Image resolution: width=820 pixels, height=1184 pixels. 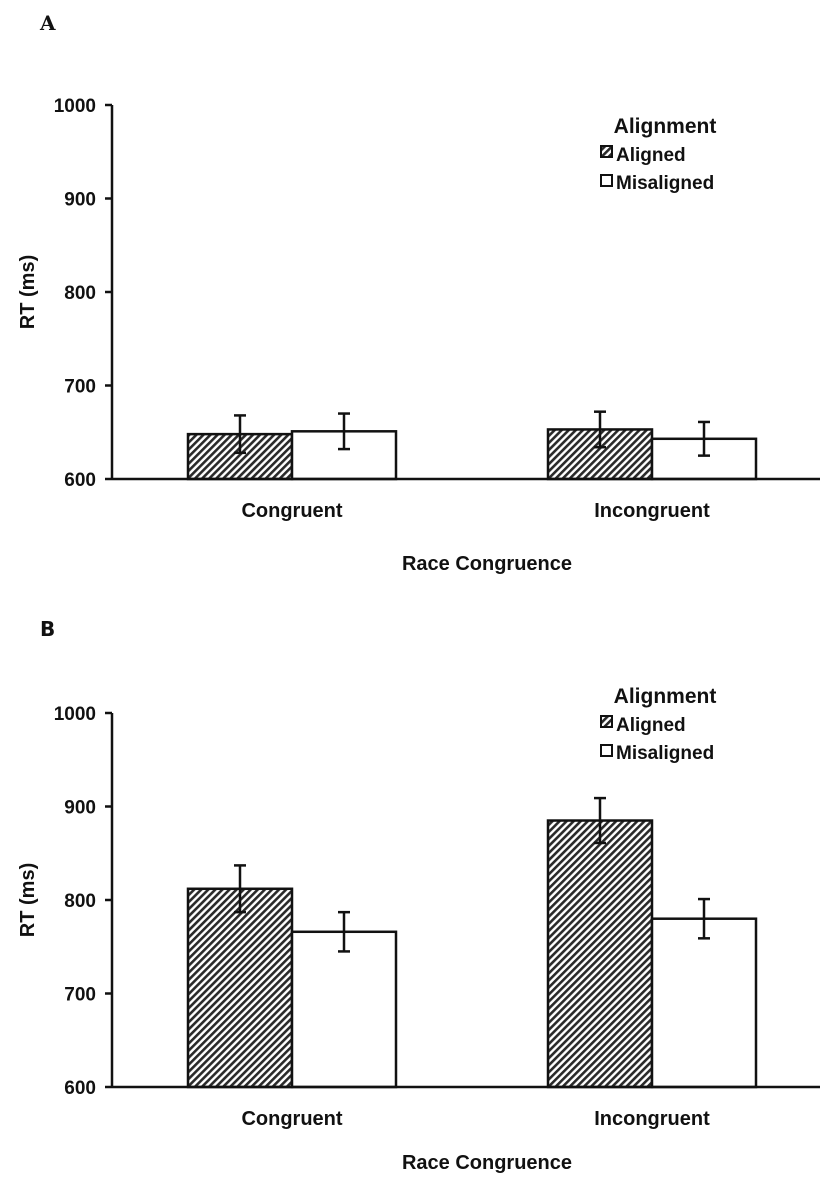 What do you see at coordinates (606, 180) in the screenshot?
I see `legend-swatch-misaligned-a` at bounding box center [606, 180].